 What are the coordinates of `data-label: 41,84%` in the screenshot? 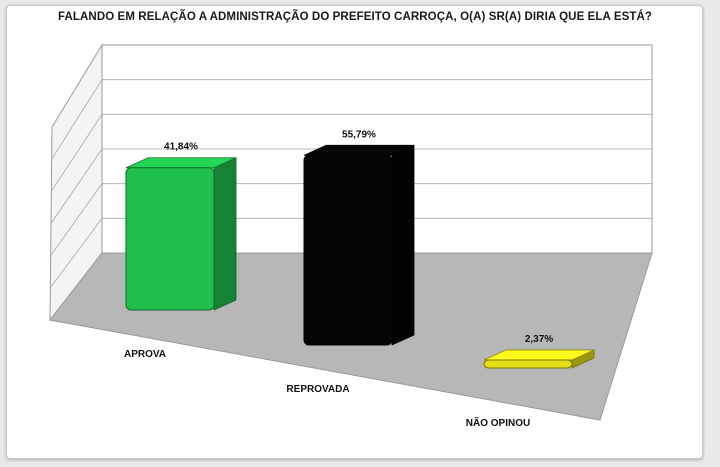 It's located at (181, 147).